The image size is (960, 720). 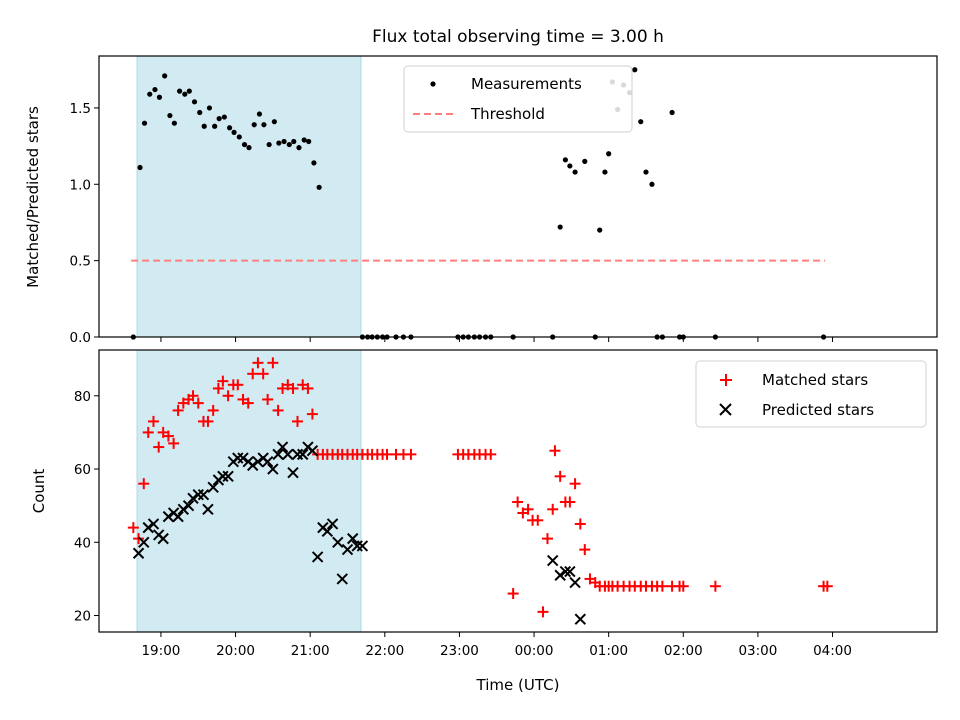 What do you see at coordinates (86, 507) in the screenshot?
I see `bottom-y-ticks: 20 40 60 80` at bounding box center [86, 507].